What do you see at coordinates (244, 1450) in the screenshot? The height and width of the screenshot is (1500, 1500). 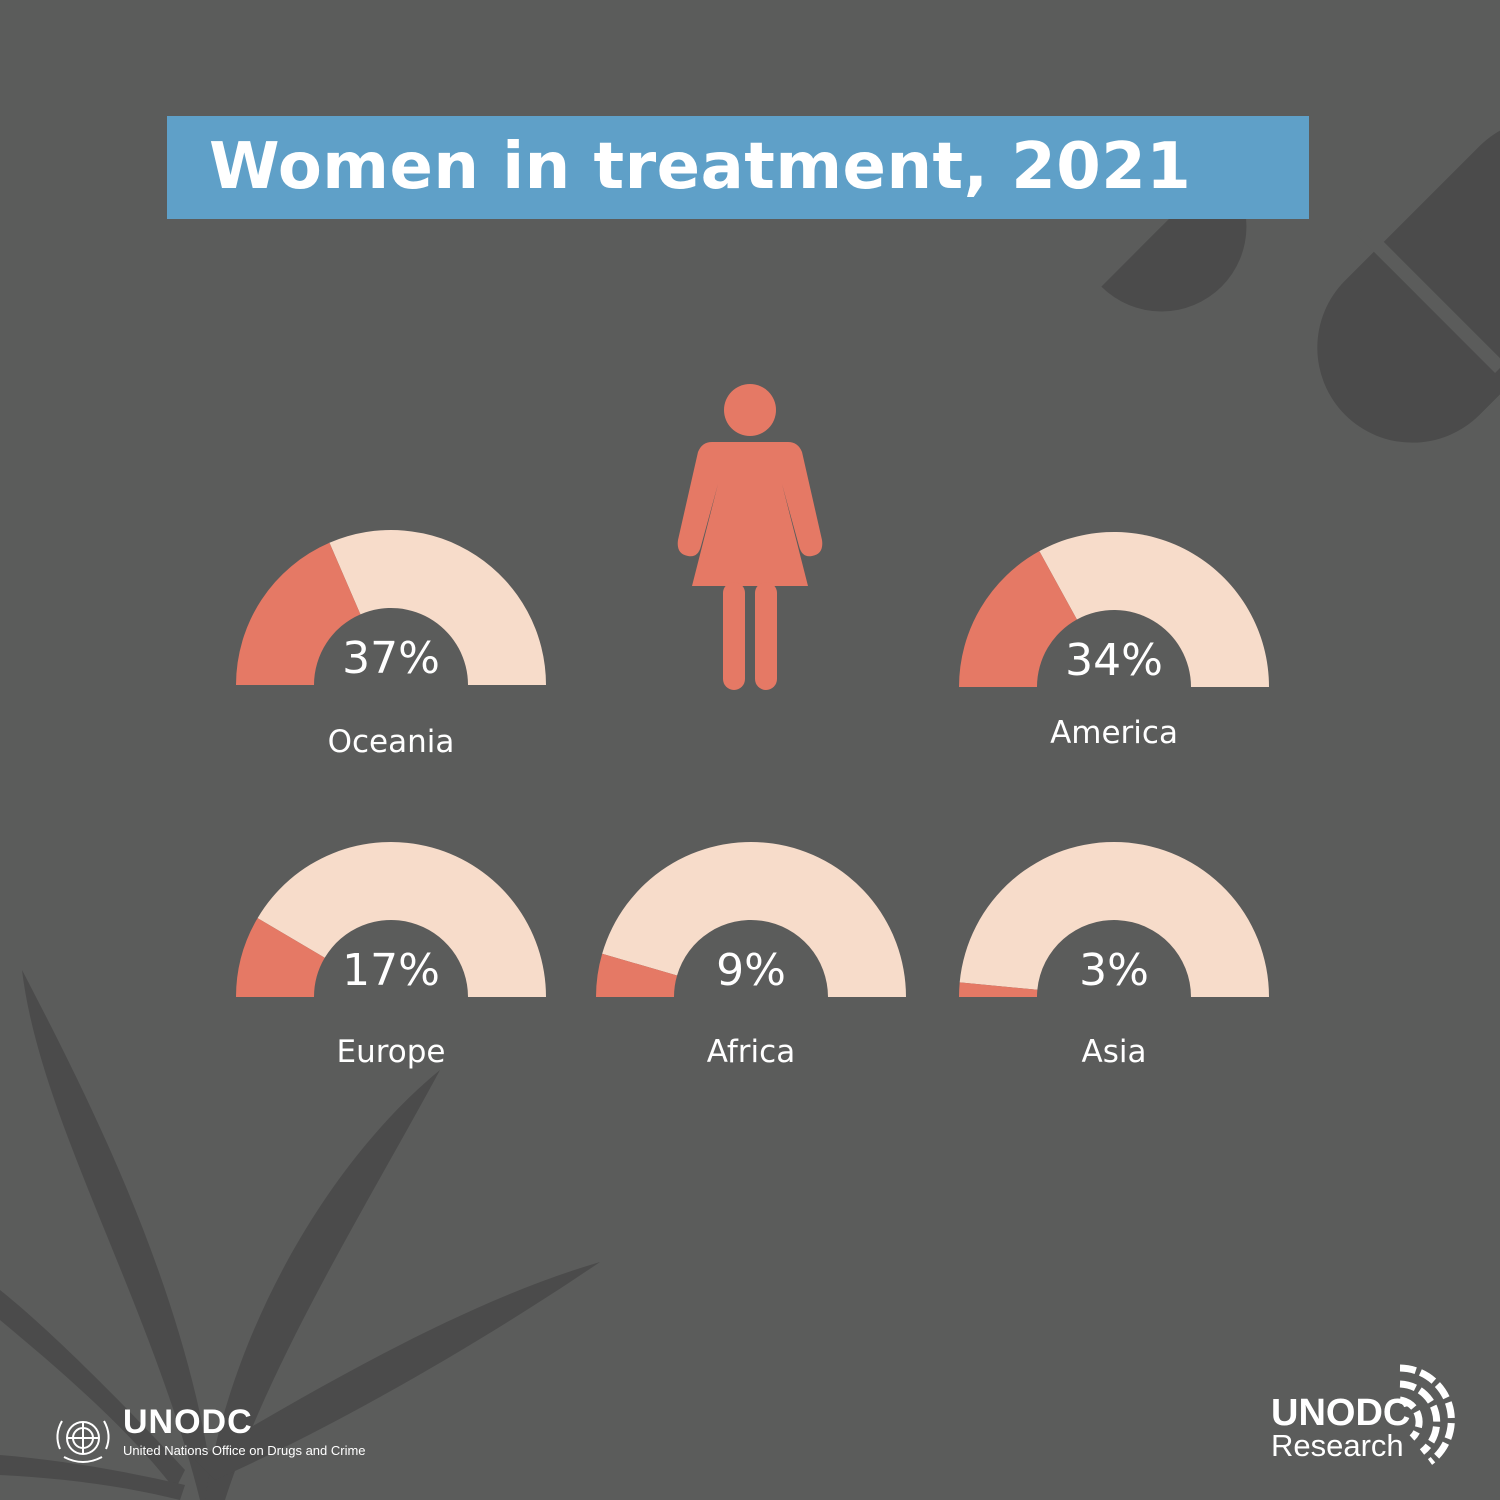 I see `unodc-logo-subtitle: United Nations Office on Drugs and Crime` at bounding box center [244, 1450].